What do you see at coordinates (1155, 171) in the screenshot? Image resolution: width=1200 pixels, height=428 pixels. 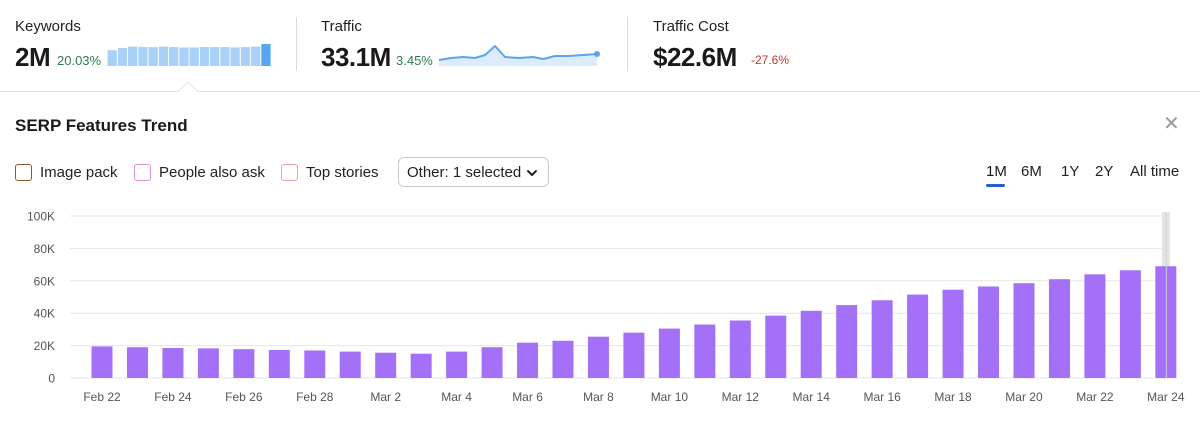 I see `tab-all-time: All time` at bounding box center [1155, 171].